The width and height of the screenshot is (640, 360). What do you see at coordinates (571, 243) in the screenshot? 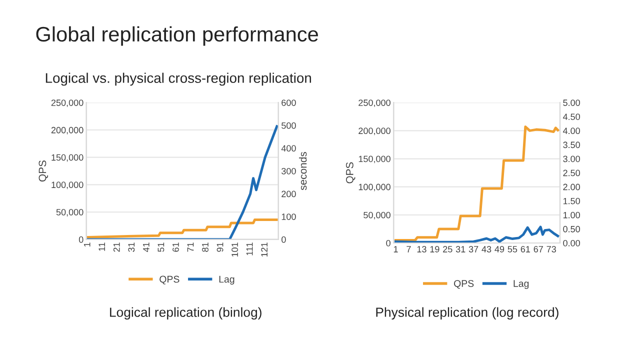
I see `y2-tick-label: 0.00` at bounding box center [571, 243].